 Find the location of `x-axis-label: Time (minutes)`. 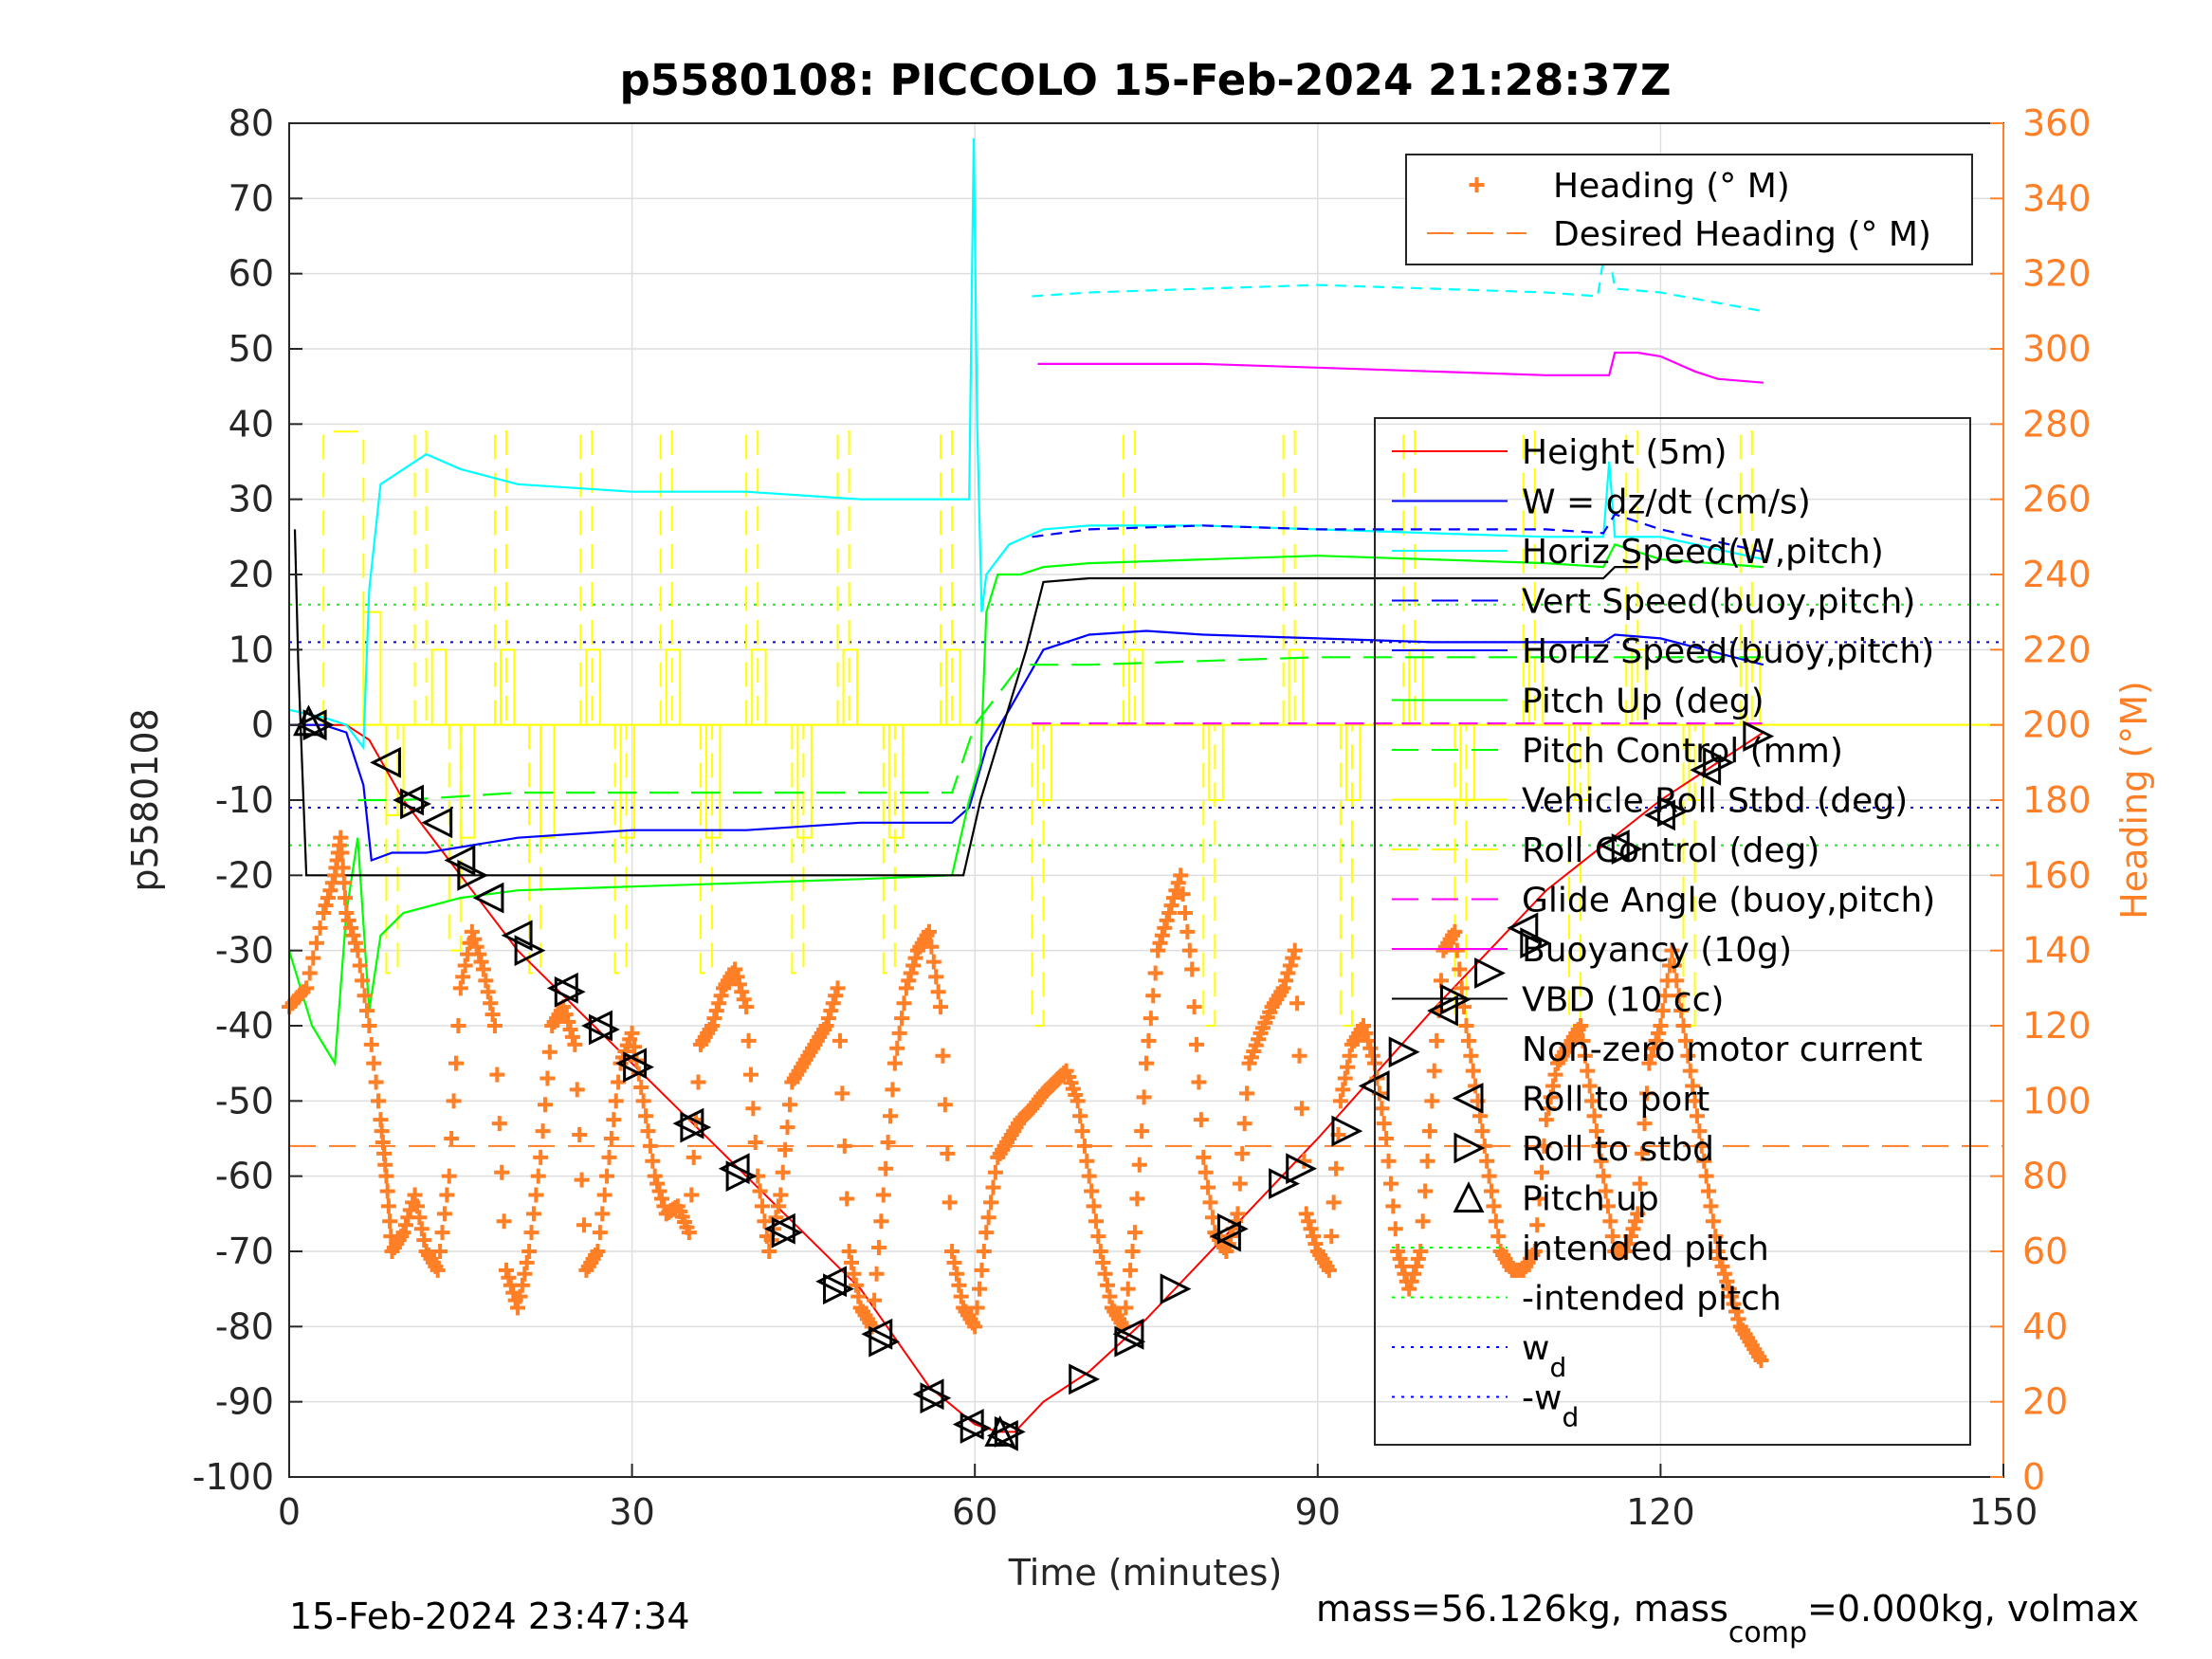

x-axis-label: Time (minutes) is located at coordinates (1145, 1573).